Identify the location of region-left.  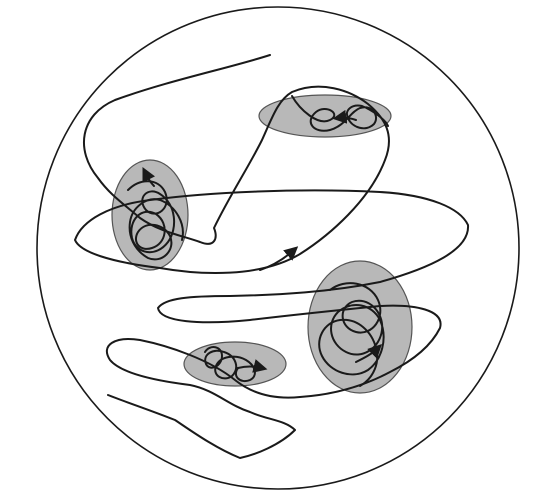
(150, 215).